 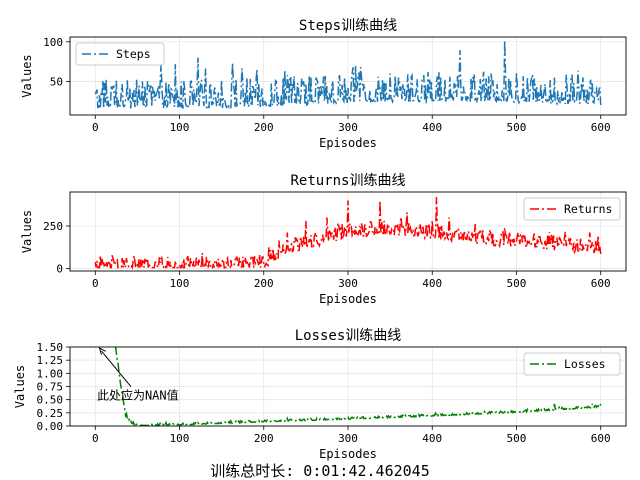 What do you see at coordinates (50, 426) in the screenshot?
I see `y-tick-label: 0.00` at bounding box center [50, 426].